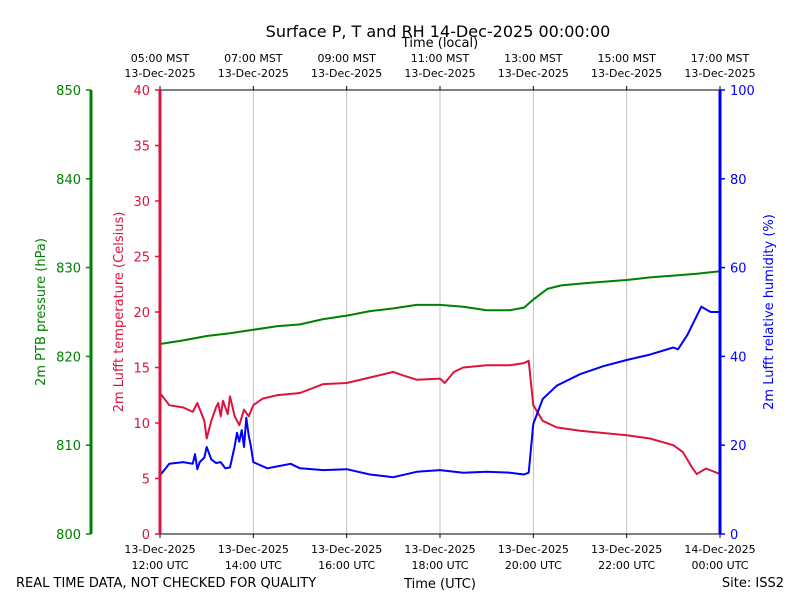  I want to click on x-tick-label-date: 14-Dec-2025, so click(719, 549).